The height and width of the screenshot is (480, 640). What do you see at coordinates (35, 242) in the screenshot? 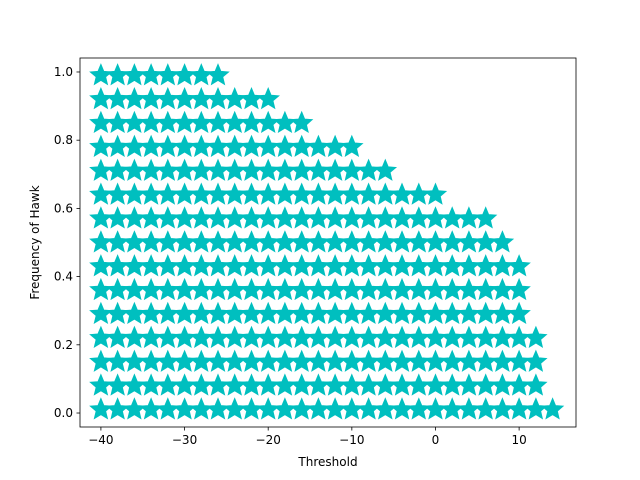
I see `y-axis-label: Frequency of Hawk` at bounding box center [35, 242].